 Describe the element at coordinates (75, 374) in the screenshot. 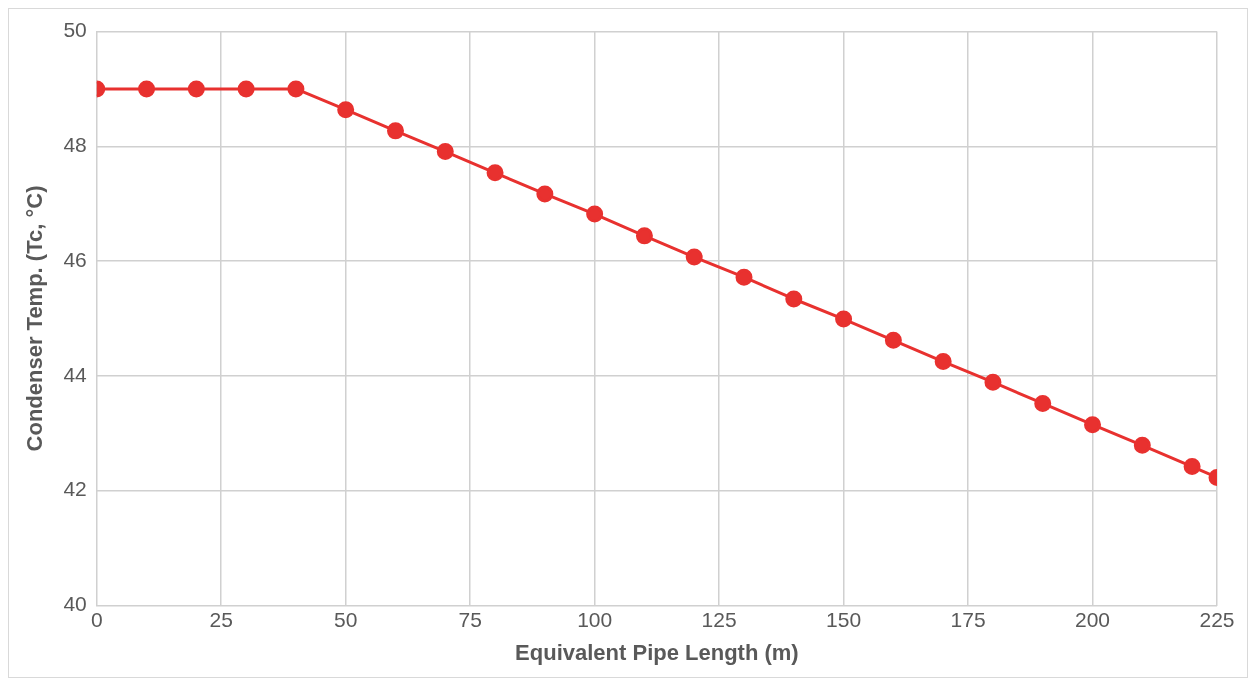

I see `y-tick-label: 44` at that location.